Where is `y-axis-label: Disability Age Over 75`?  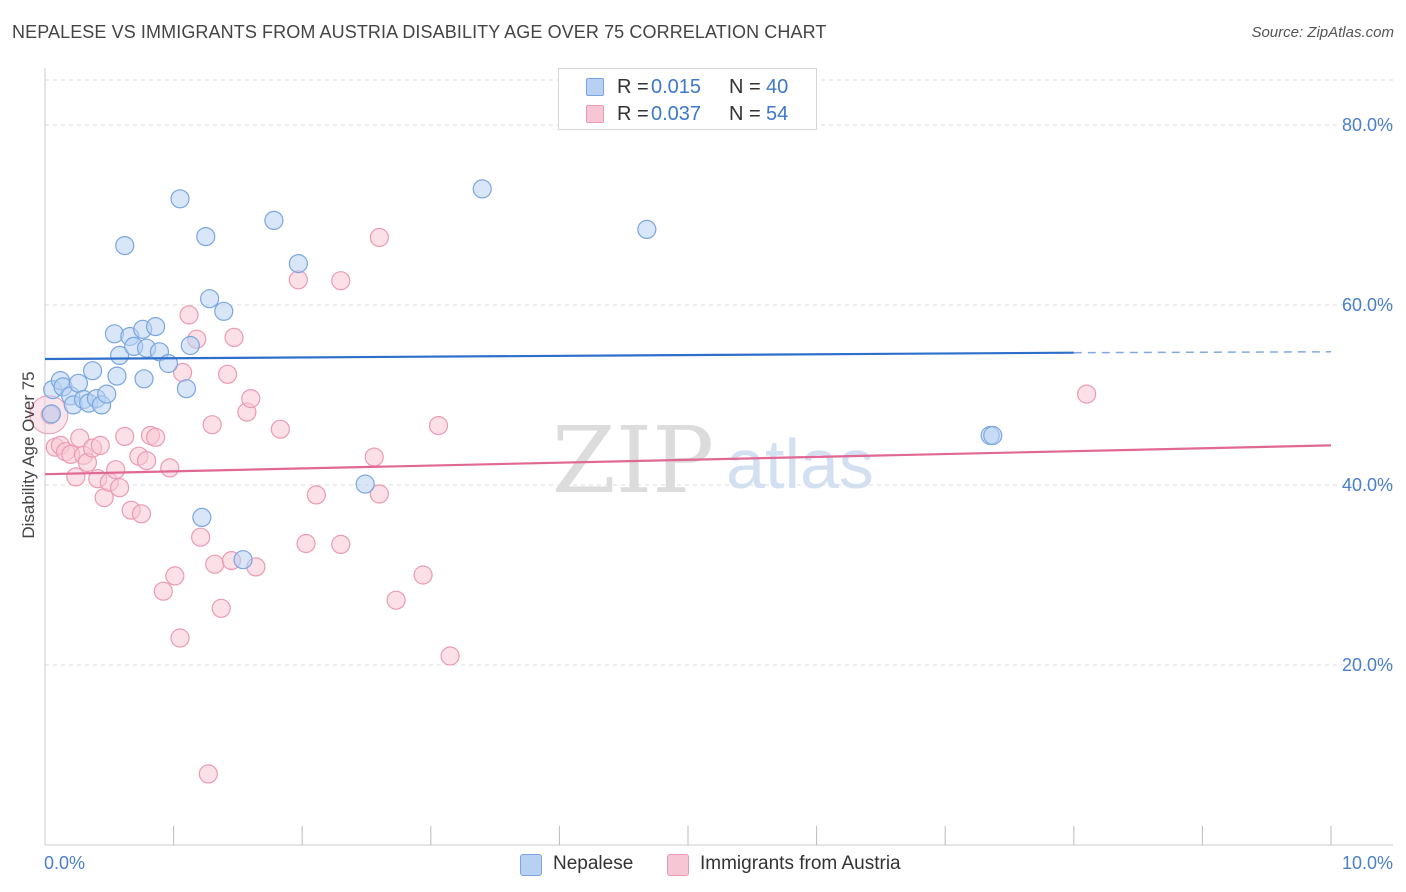
y-axis-label: Disability Age Over 75 is located at coordinates (28, 454).